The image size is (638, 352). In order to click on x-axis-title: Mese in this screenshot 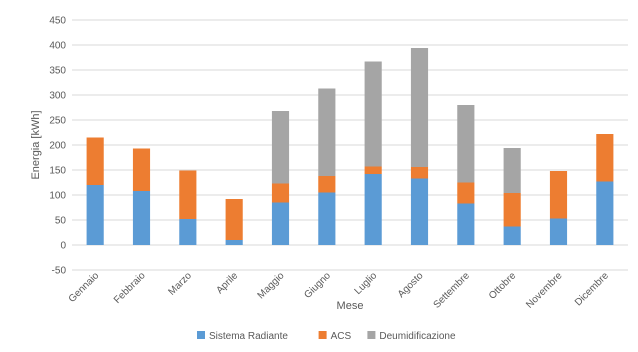, I will do `click(350, 306)`.